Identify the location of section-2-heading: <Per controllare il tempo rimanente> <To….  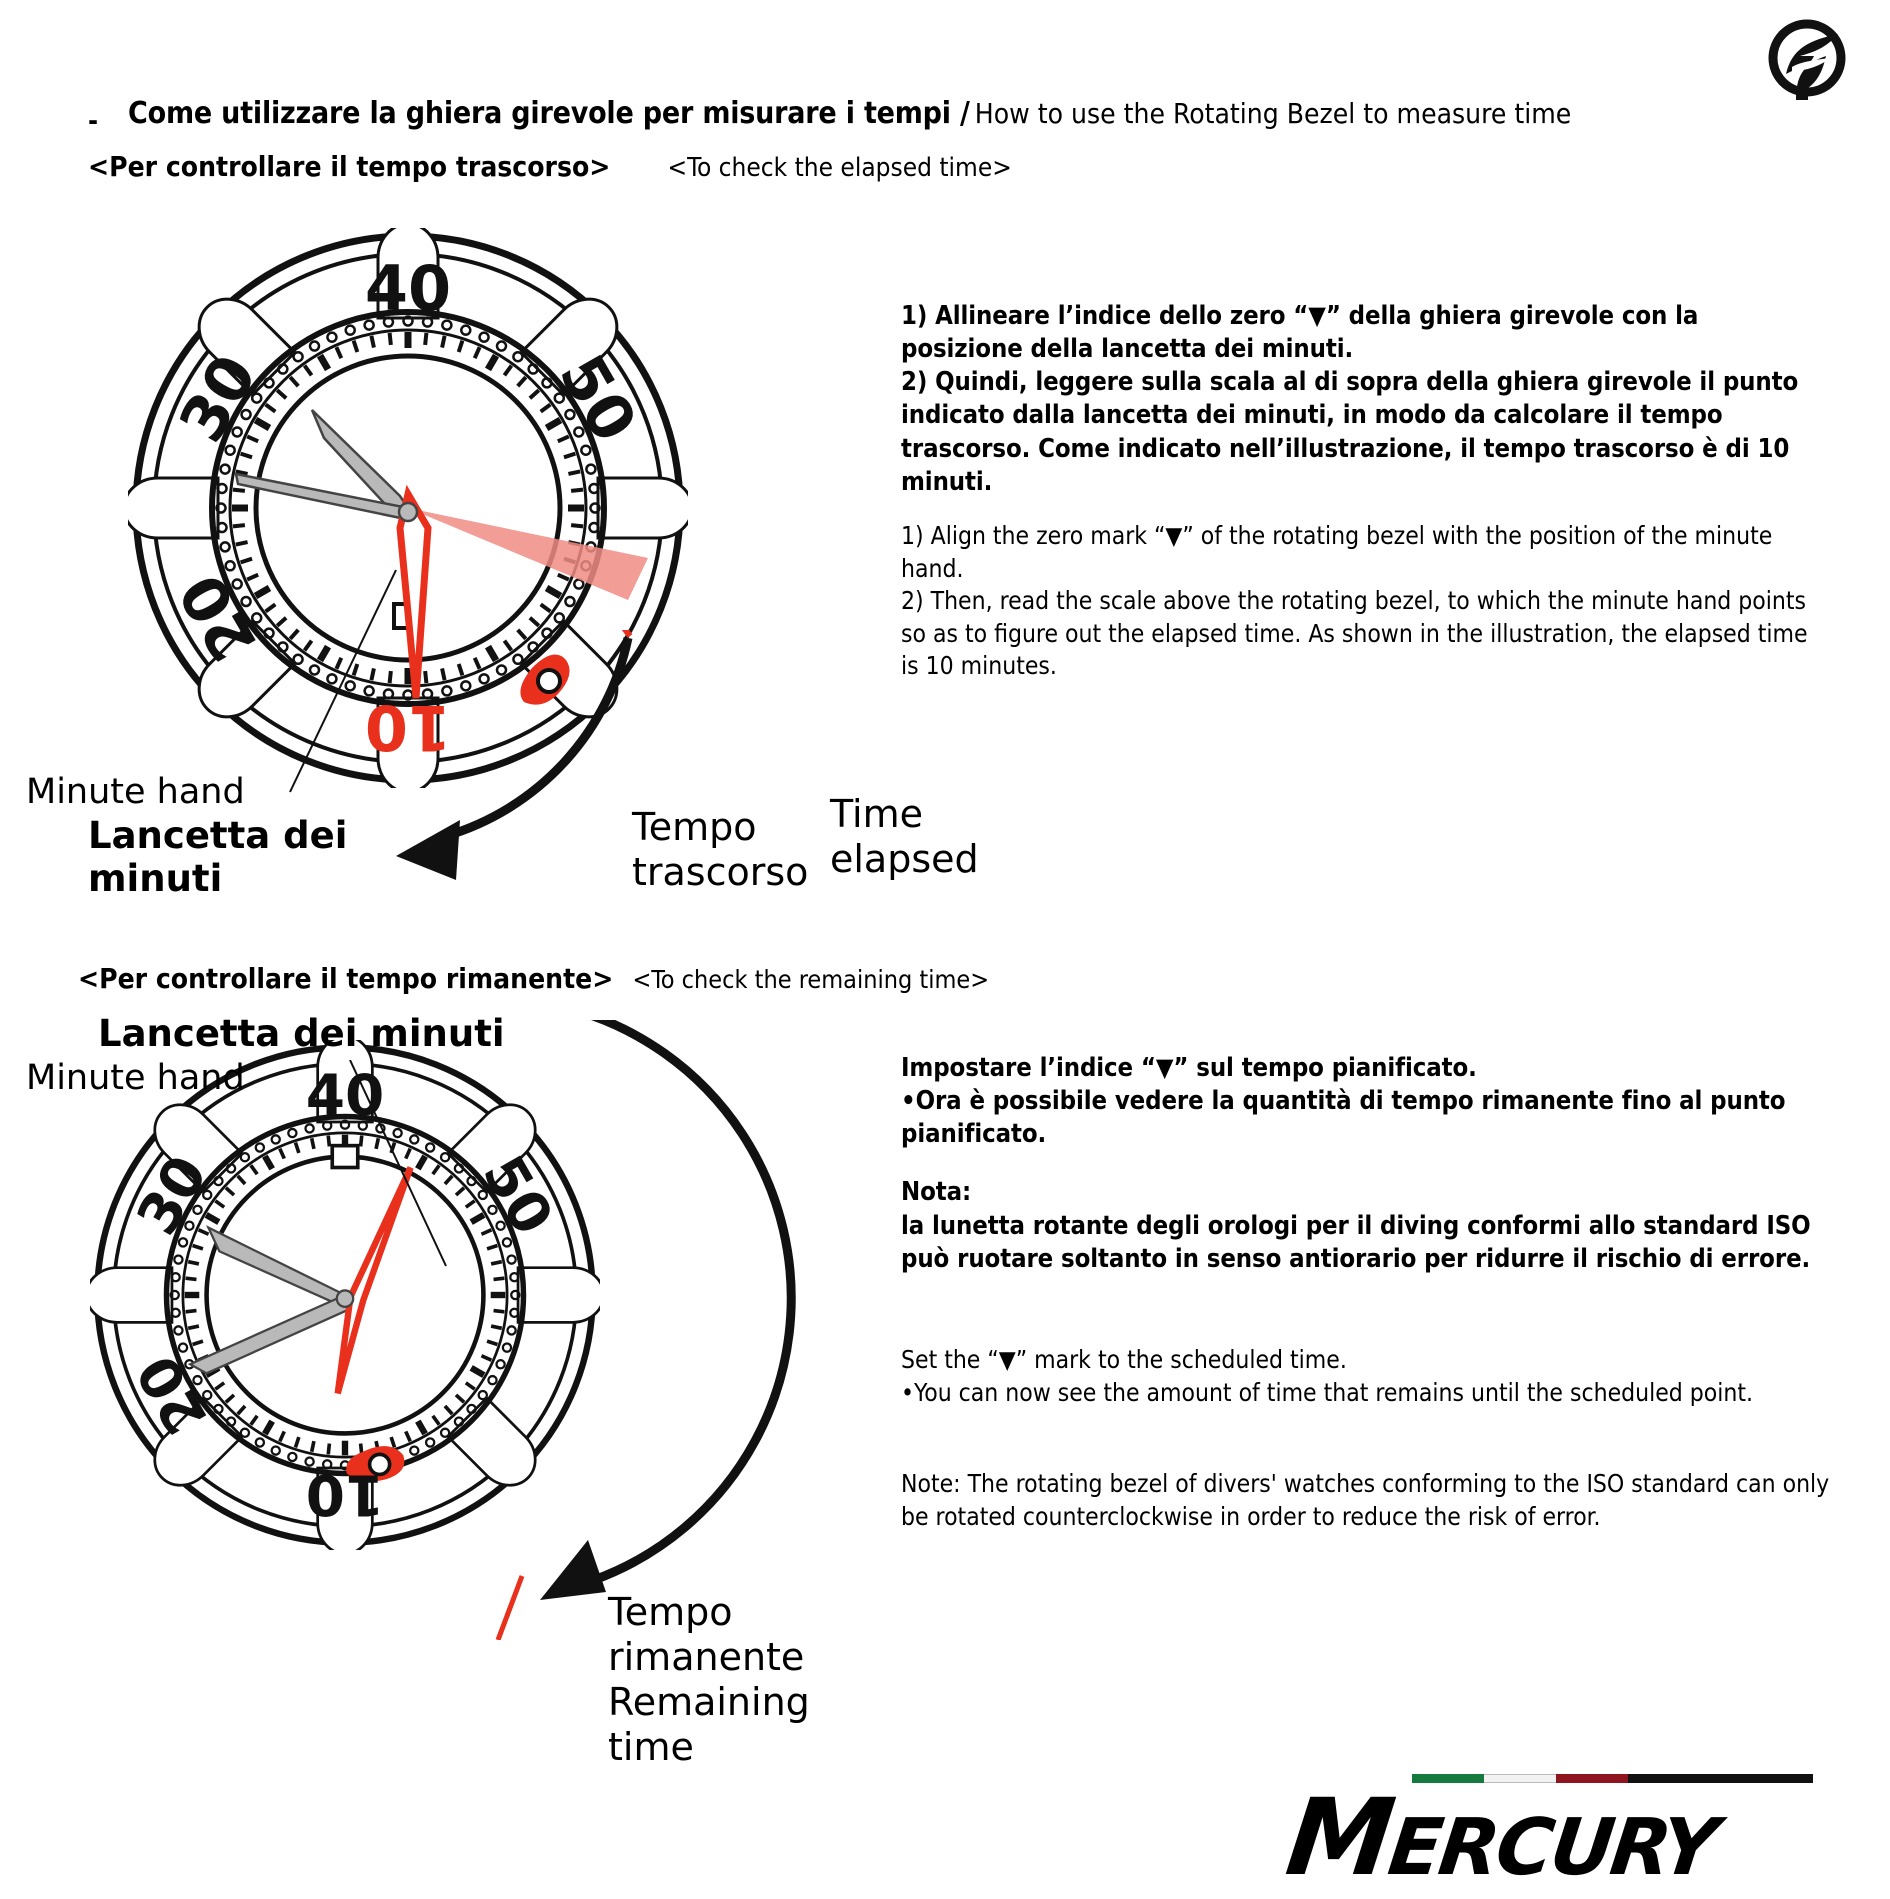
(533, 978).